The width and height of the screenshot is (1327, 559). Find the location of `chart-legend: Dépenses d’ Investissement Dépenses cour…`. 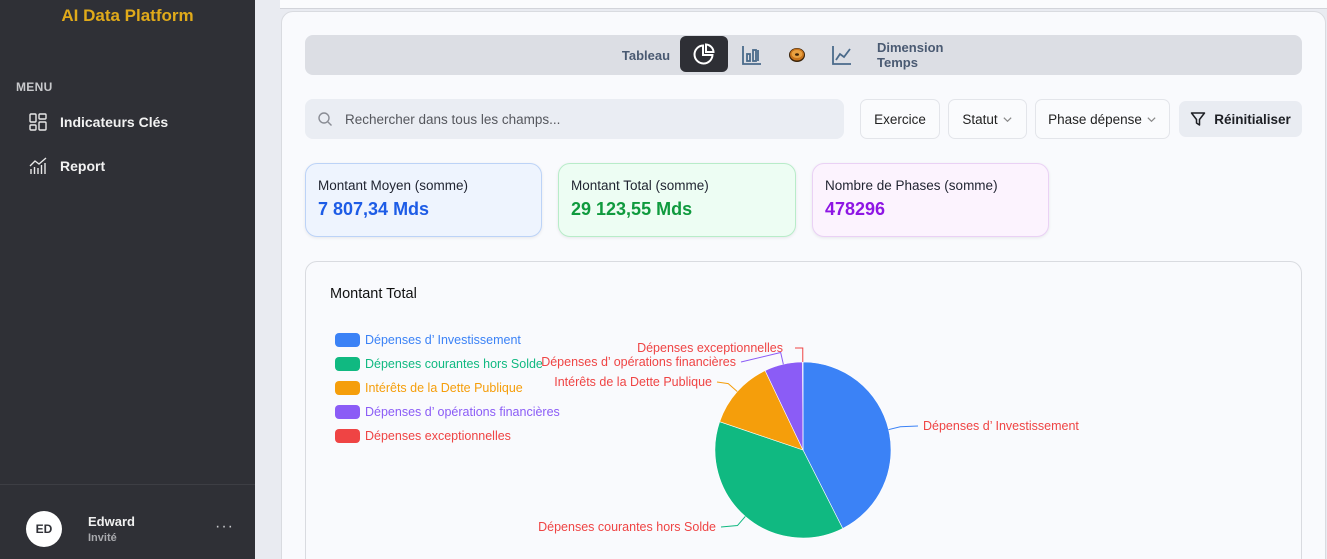

chart-legend: Dépenses d’ Investissement Dépenses cour… is located at coordinates (447, 388).